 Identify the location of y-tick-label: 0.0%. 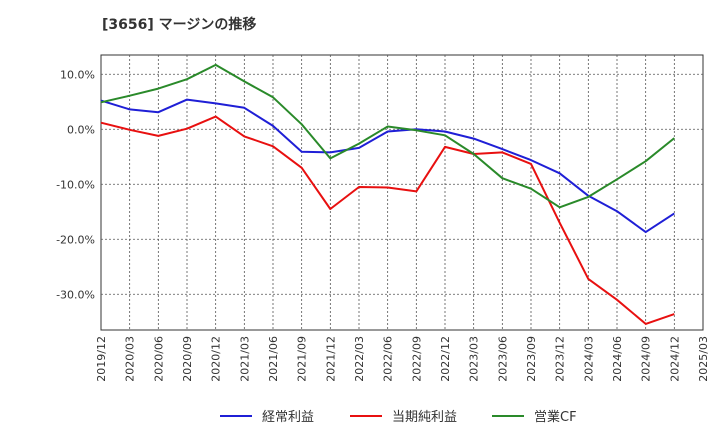
(81, 129).